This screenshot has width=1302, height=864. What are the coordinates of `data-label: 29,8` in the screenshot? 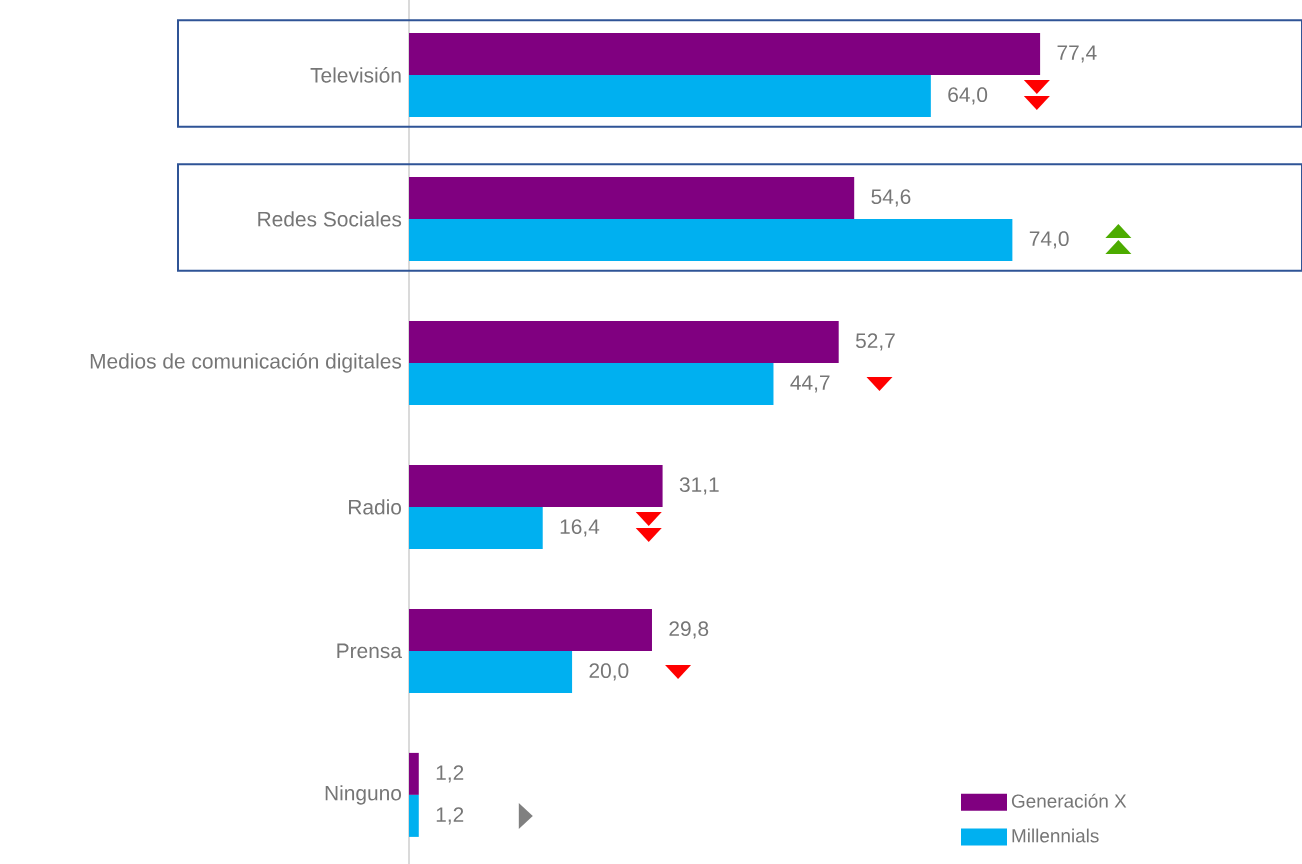 It's located at (689, 630).